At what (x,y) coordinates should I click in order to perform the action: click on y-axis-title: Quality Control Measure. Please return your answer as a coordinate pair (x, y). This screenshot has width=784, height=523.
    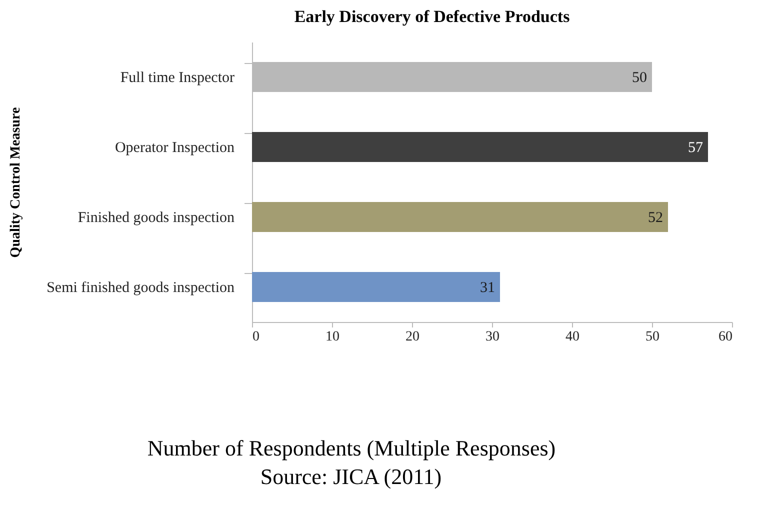
    Looking at the image, I should click on (16, 182).